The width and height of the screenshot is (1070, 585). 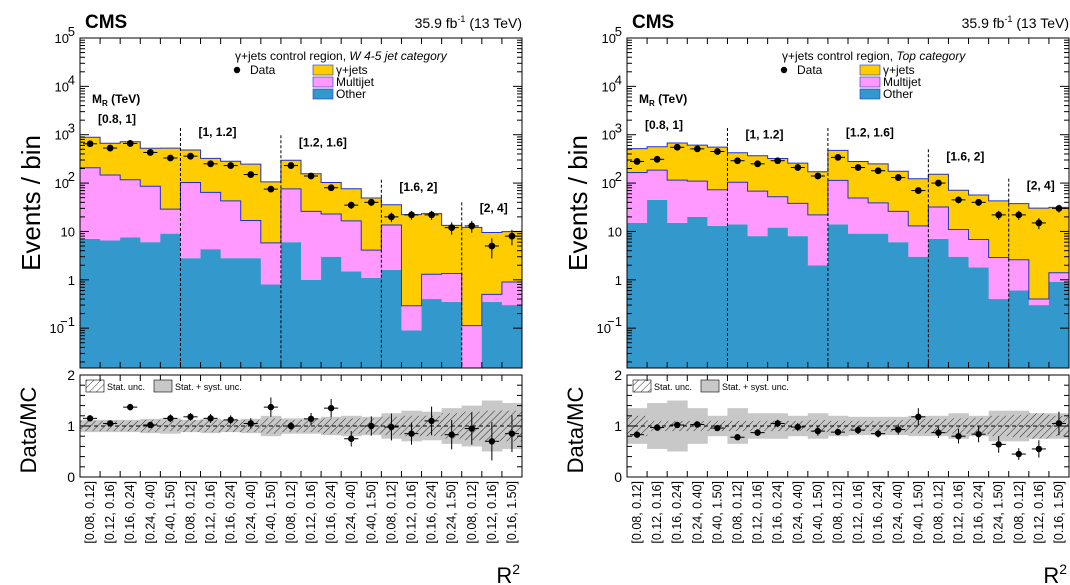 What do you see at coordinates (351, 94) in the screenshot?
I see `legend-label: Other` at bounding box center [351, 94].